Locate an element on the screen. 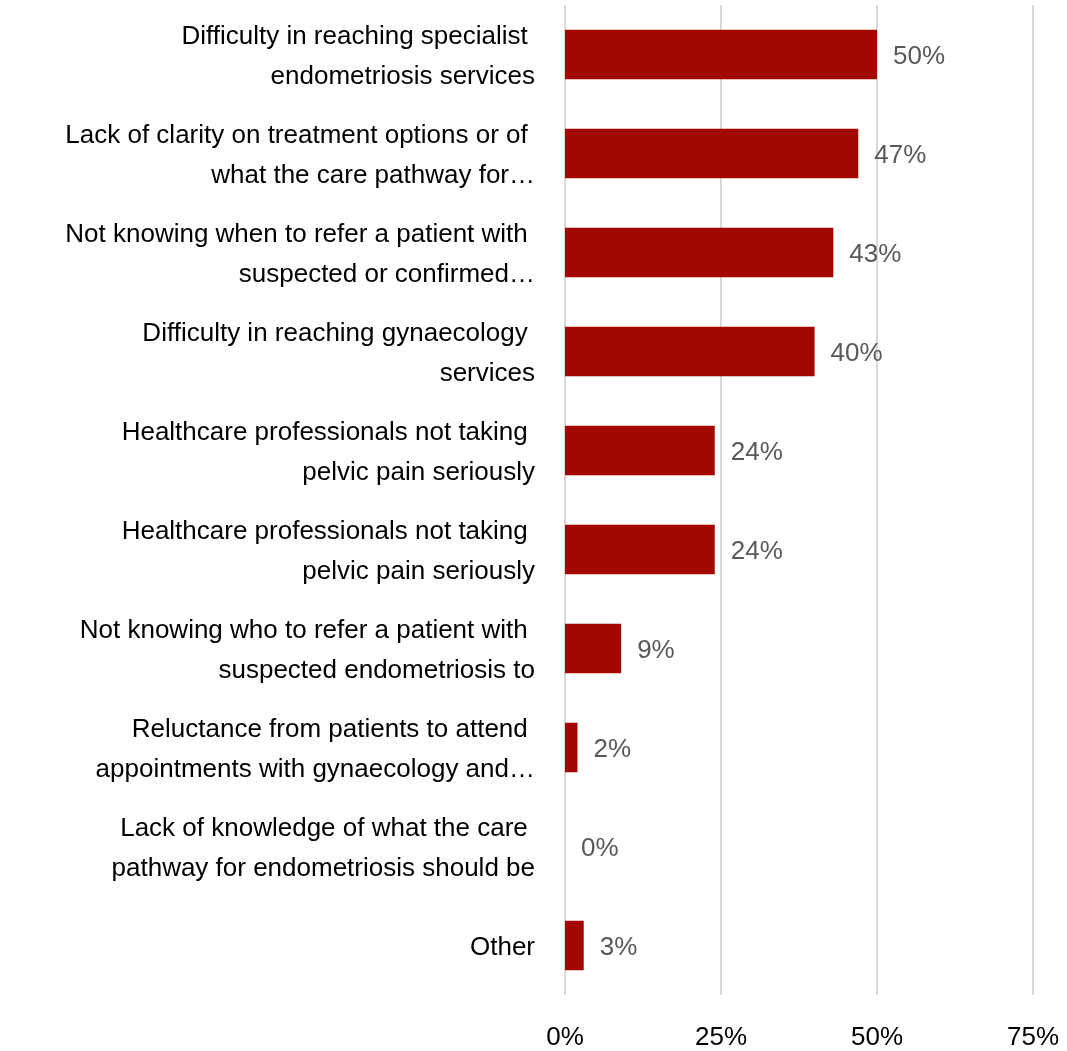 Image resolution: width=1067 pixels, height=1051 pixels. y-tick-label: Difficulty in reaching gynaecology services is located at coordinates (338, 351).